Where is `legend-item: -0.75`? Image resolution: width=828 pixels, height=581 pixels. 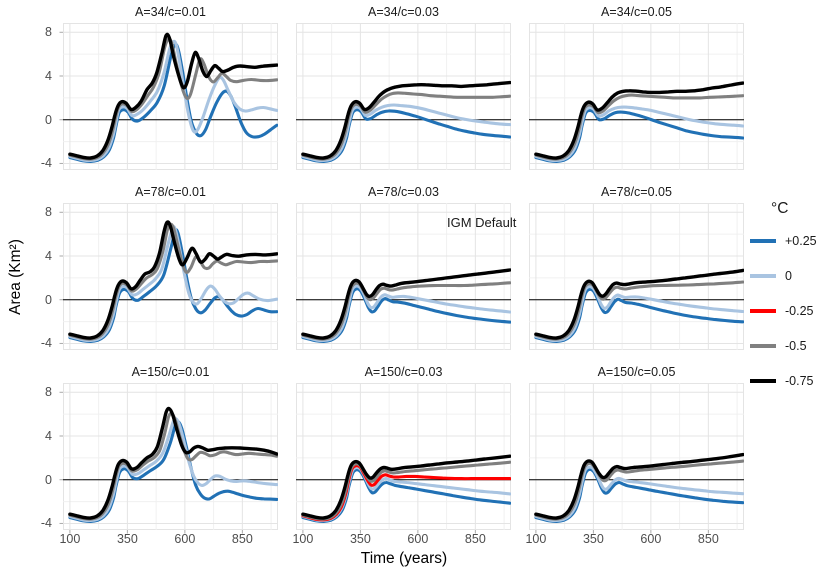
legend-item: -0.75 is located at coordinates (783, 381).